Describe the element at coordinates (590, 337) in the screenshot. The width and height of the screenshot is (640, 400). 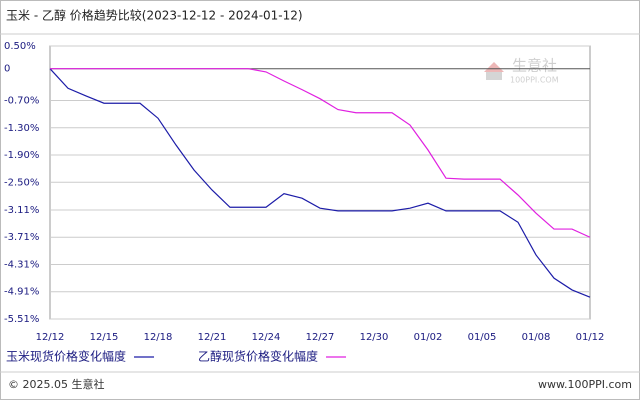
I see `x-tick-label: 01/12` at that location.